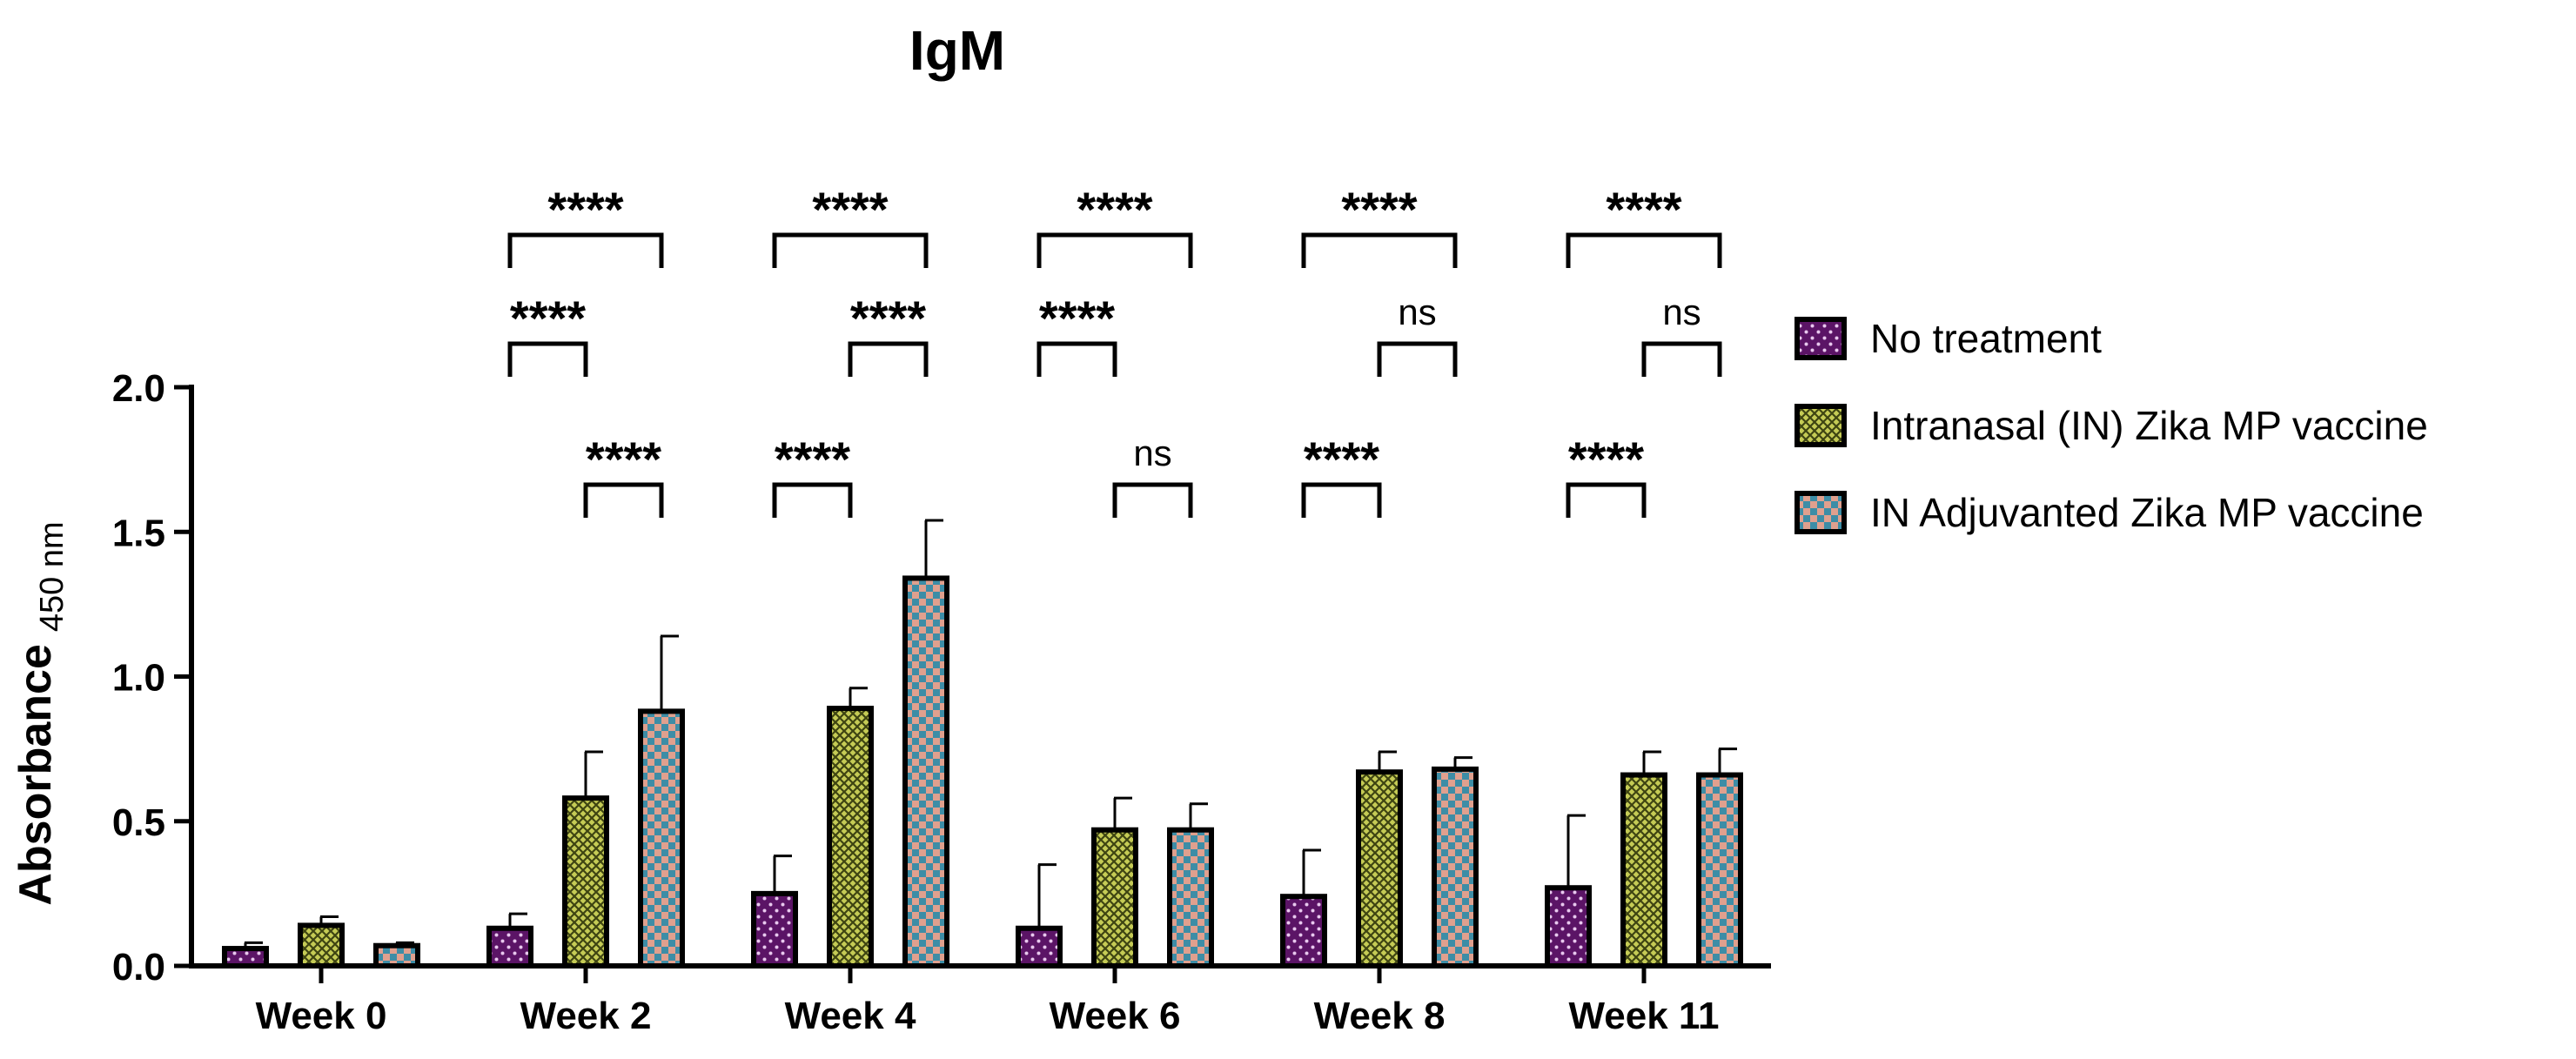  I want to click on x-tick-label: Week 4, so click(850, 1016).